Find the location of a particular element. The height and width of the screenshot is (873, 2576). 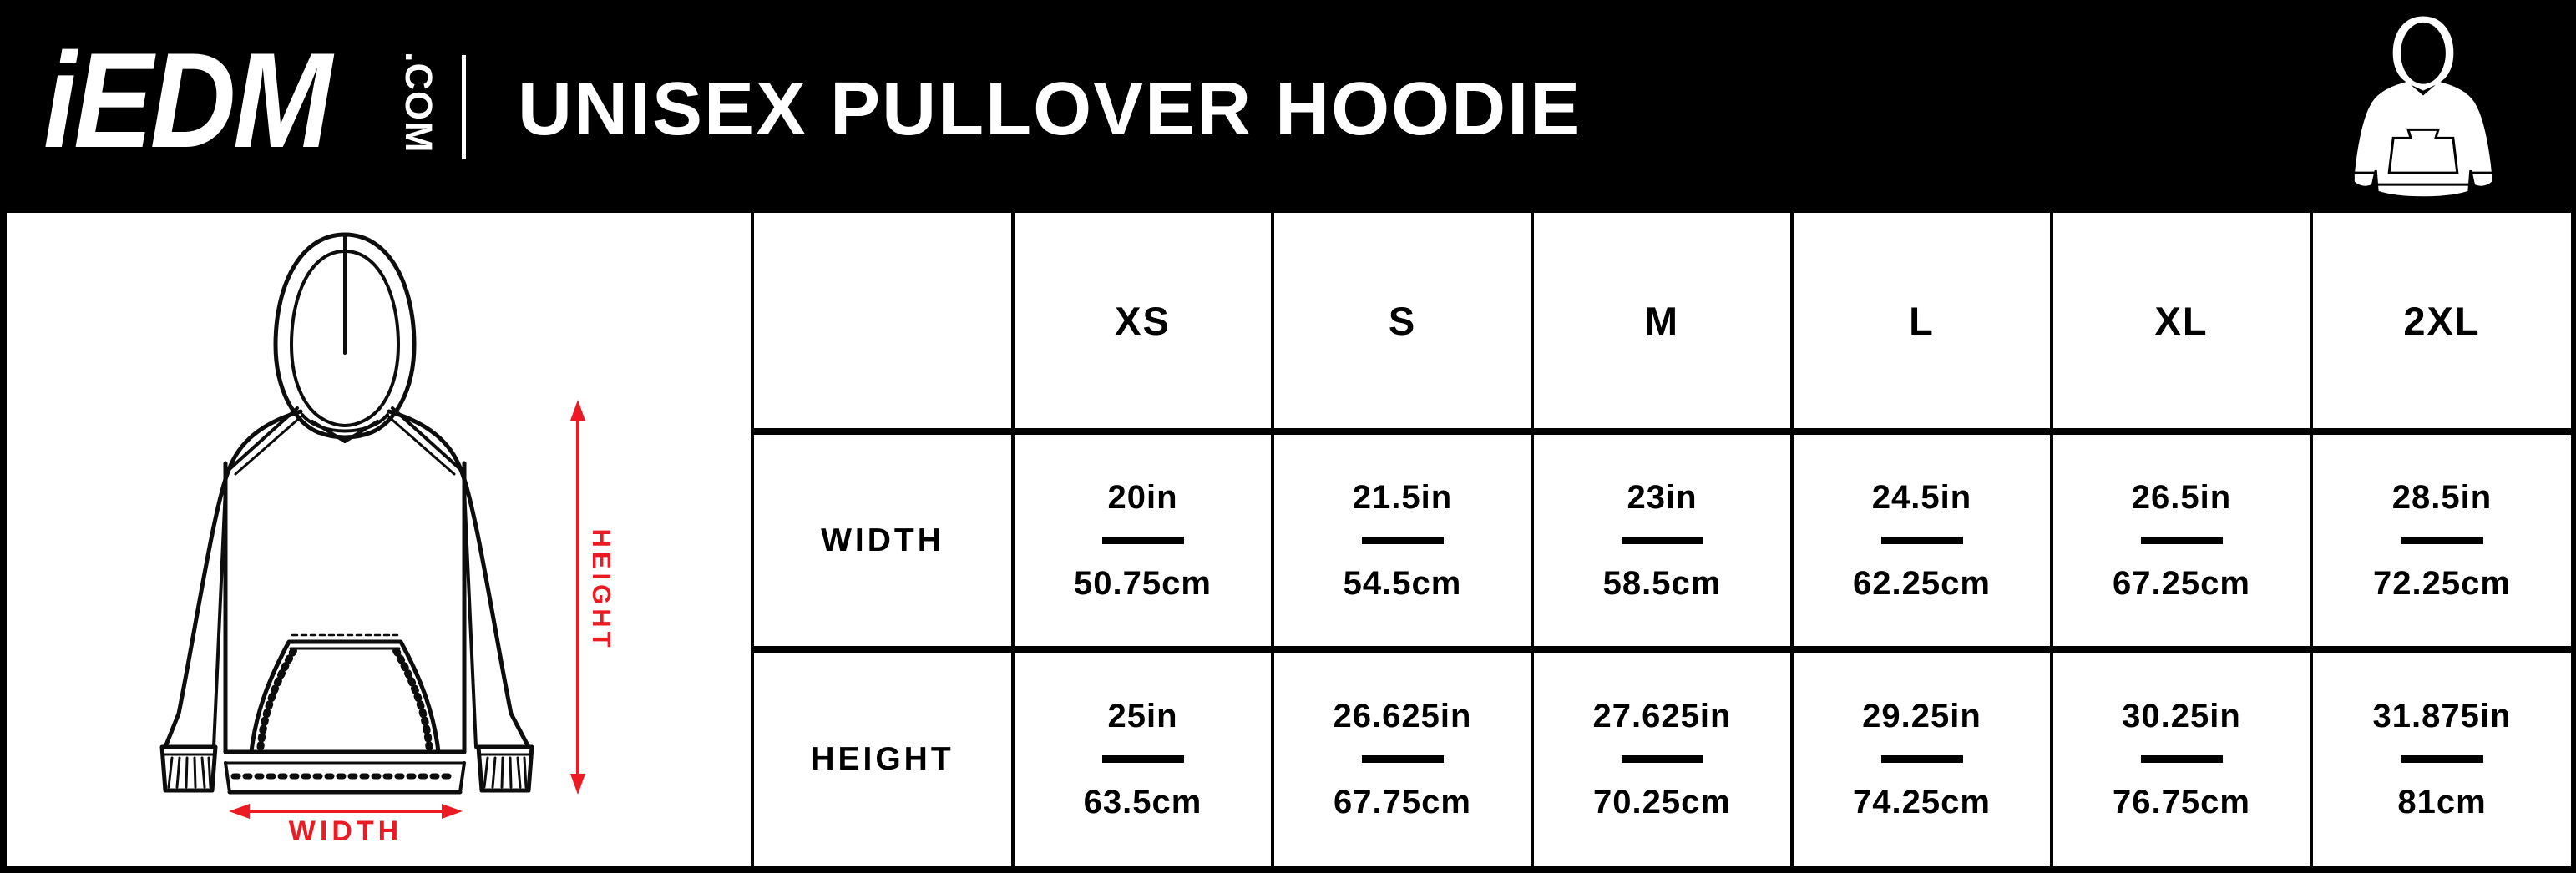

width-dimension-label: WIDTH is located at coordinates (345, 831).